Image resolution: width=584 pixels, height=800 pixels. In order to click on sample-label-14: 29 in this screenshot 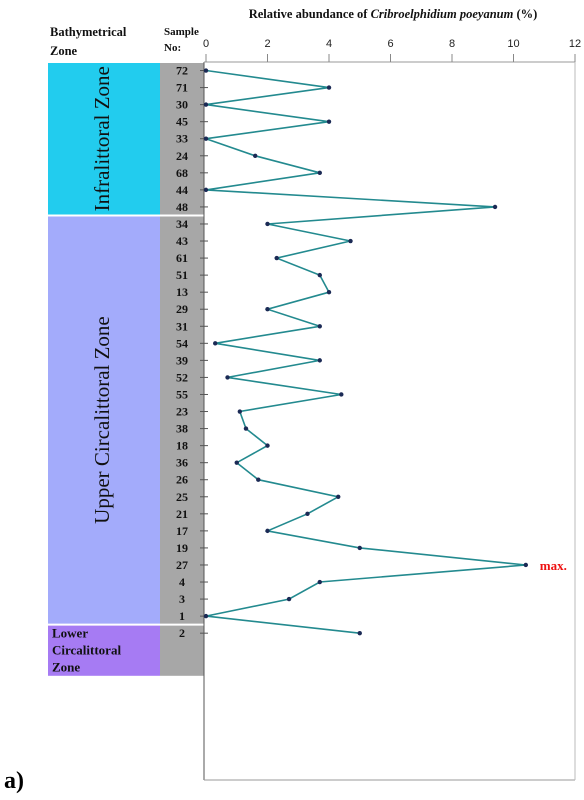, I will do `click(182, 309)`.